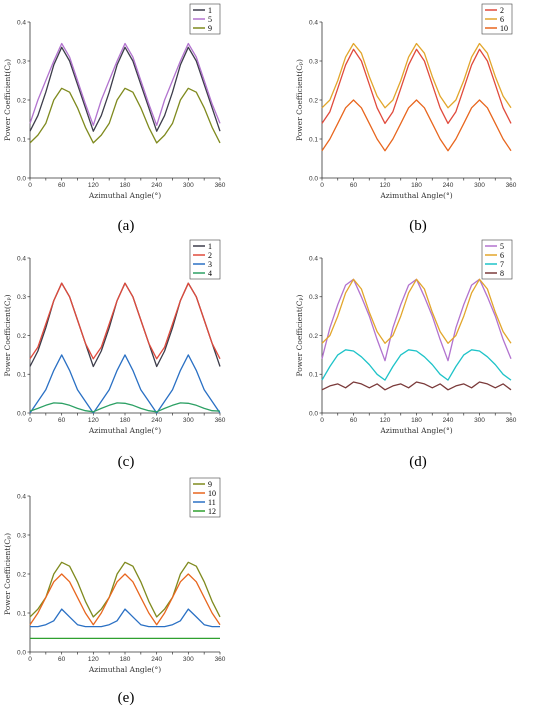  Describe the element at coordinates (212, 511) in the screenshot. I see `legend-label: 12` at that location.